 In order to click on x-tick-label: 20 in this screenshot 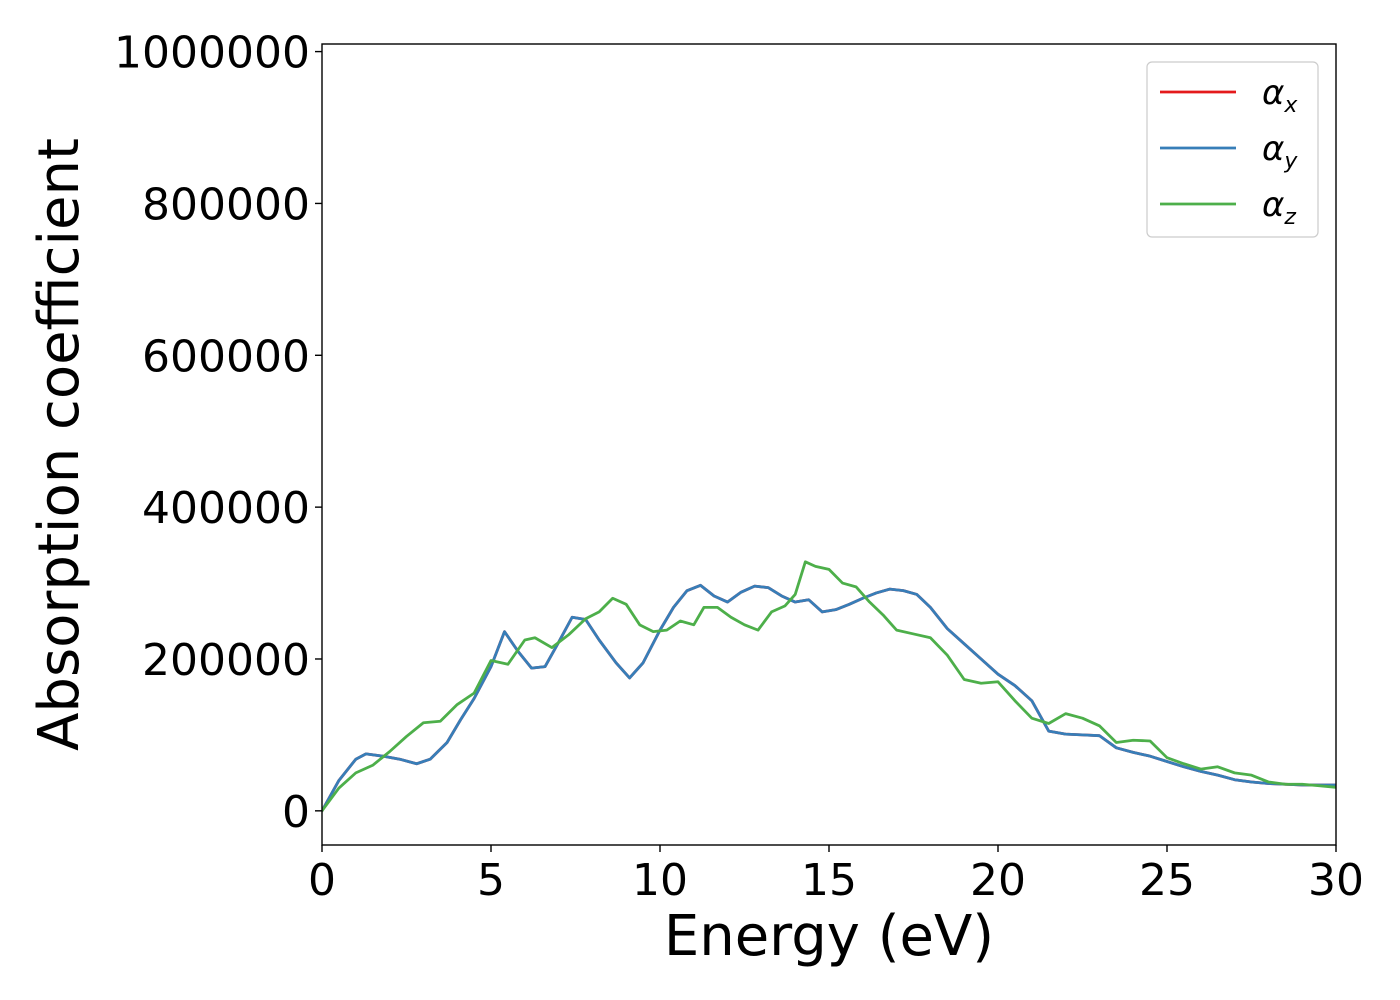, I will do `click(998, 880)`.